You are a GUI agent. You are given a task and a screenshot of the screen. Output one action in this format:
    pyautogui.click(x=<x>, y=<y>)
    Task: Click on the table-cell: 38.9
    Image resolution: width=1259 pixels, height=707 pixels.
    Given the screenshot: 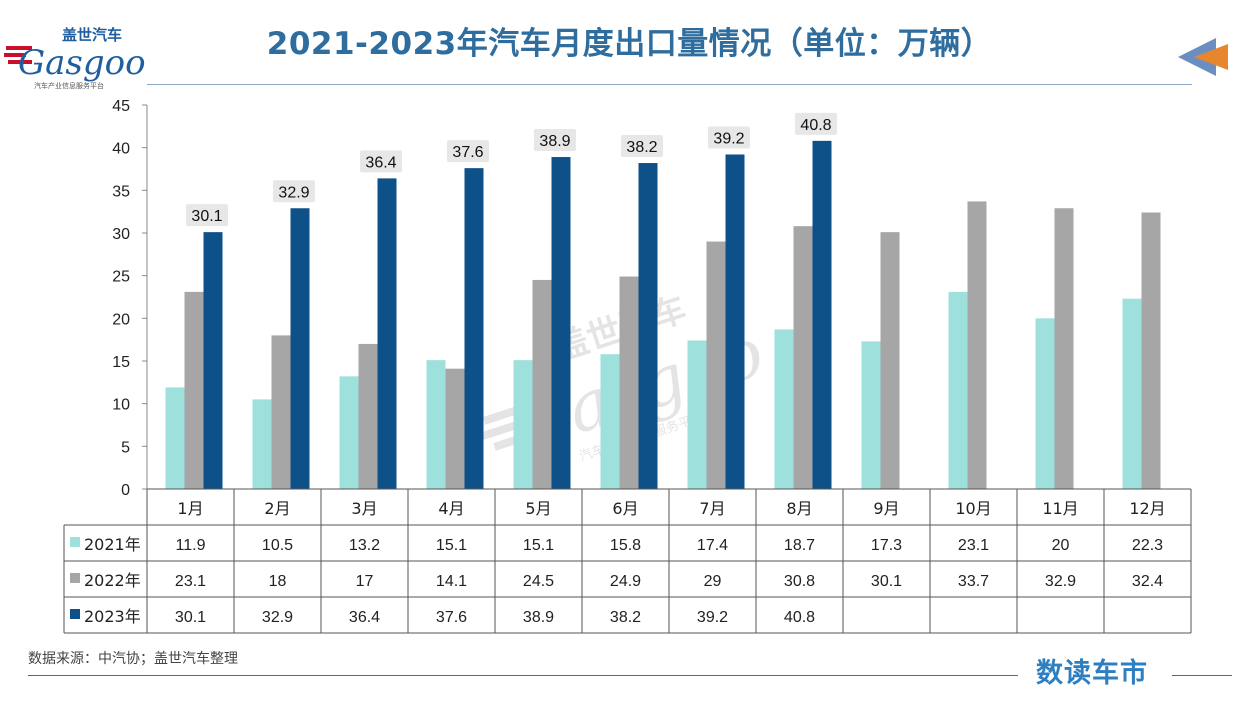 What is the action you would take?
    pyautogui.click(x=538, y=617)
    